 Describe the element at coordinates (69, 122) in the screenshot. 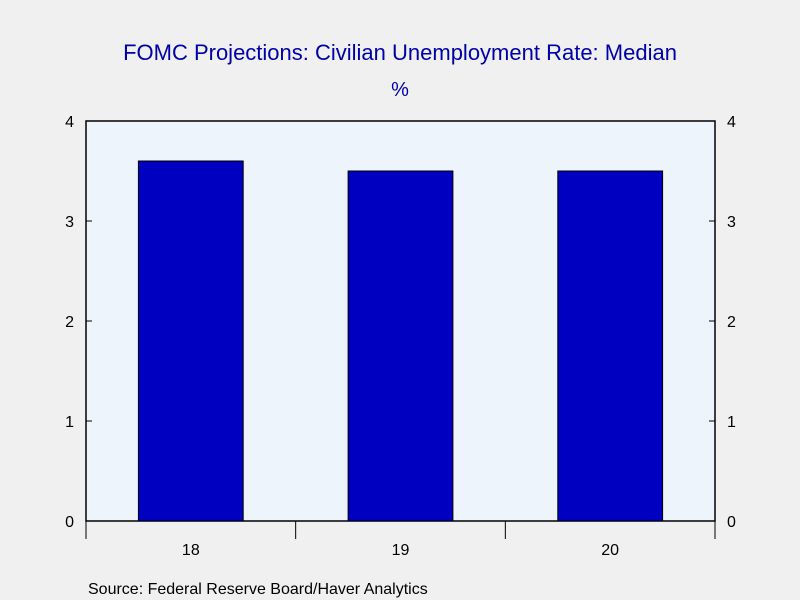

I see `left-y-tick-label: 4` at that location.